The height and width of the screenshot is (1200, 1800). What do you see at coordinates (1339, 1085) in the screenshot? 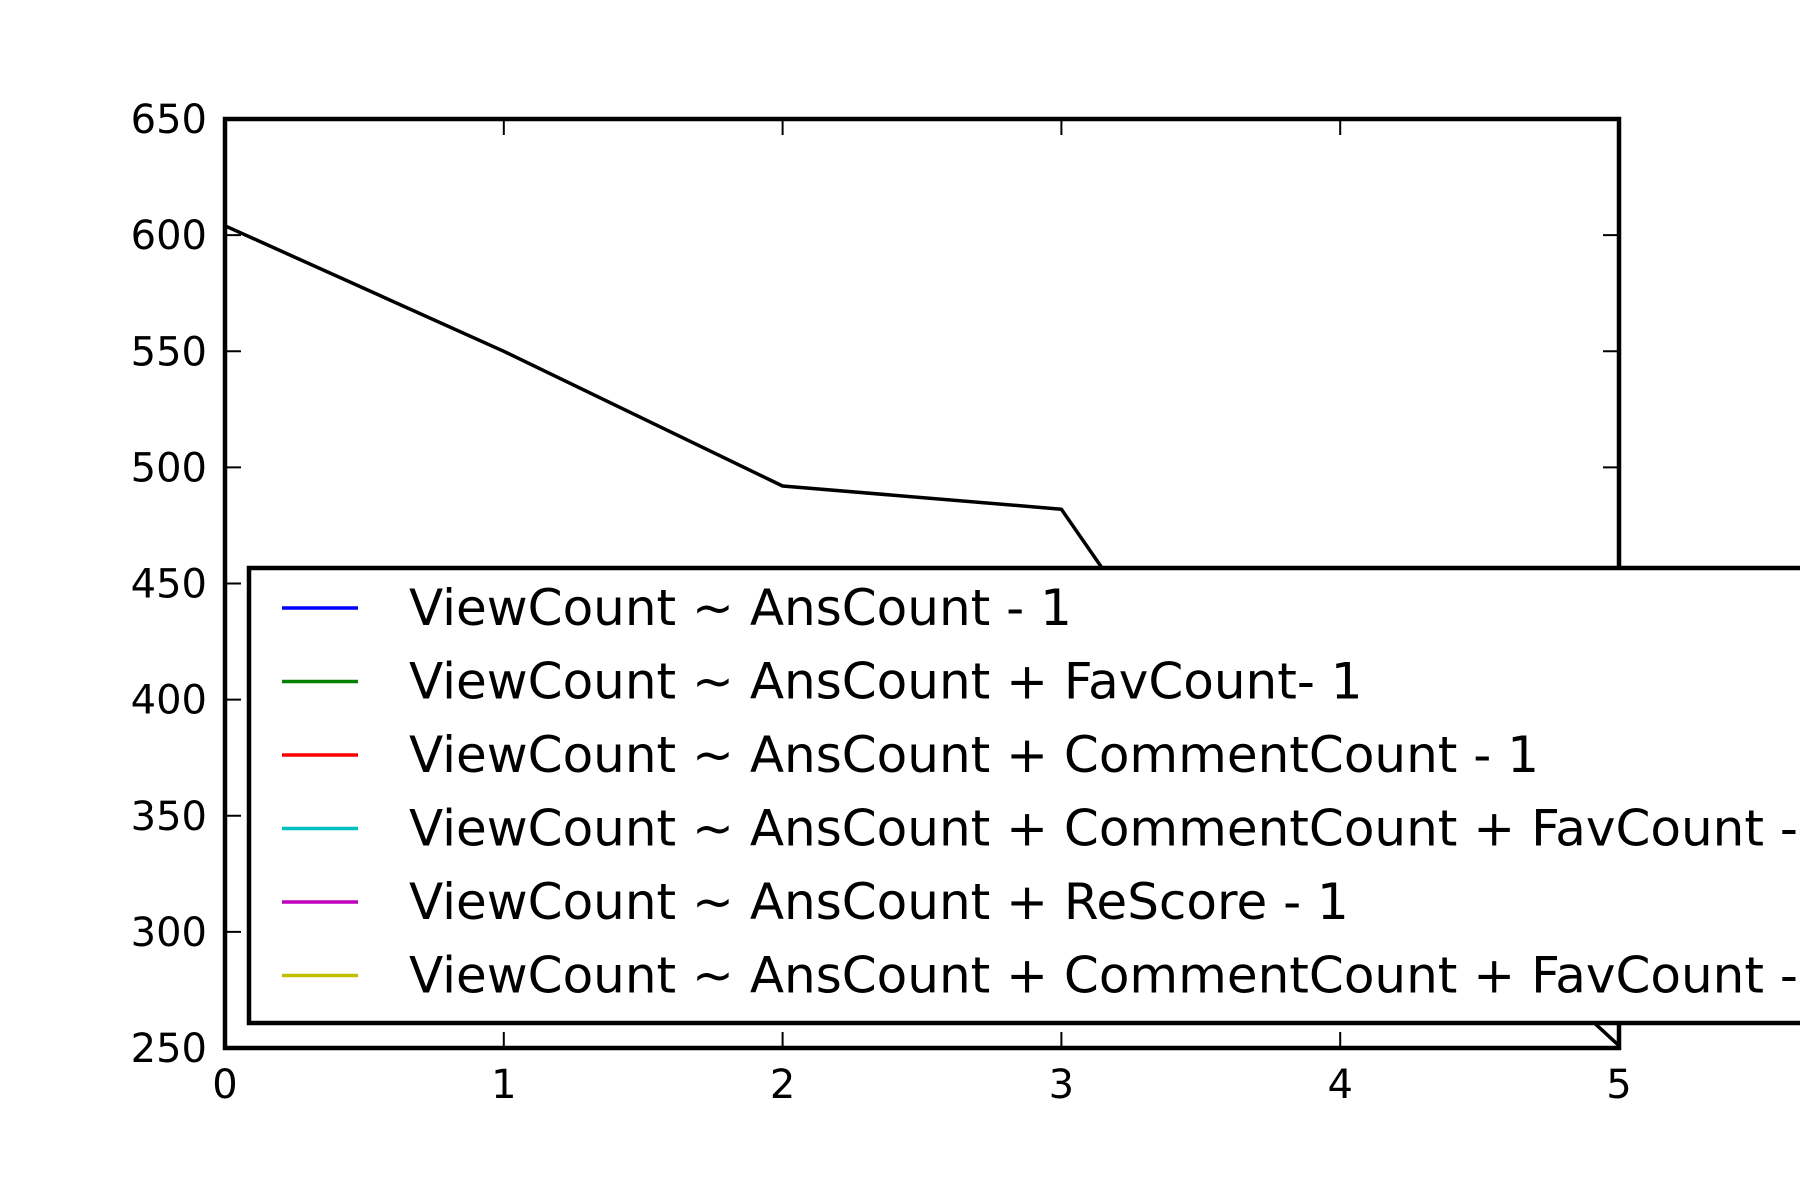
I see `x-tick-label: 4` at bounding box center [1339, 1085].